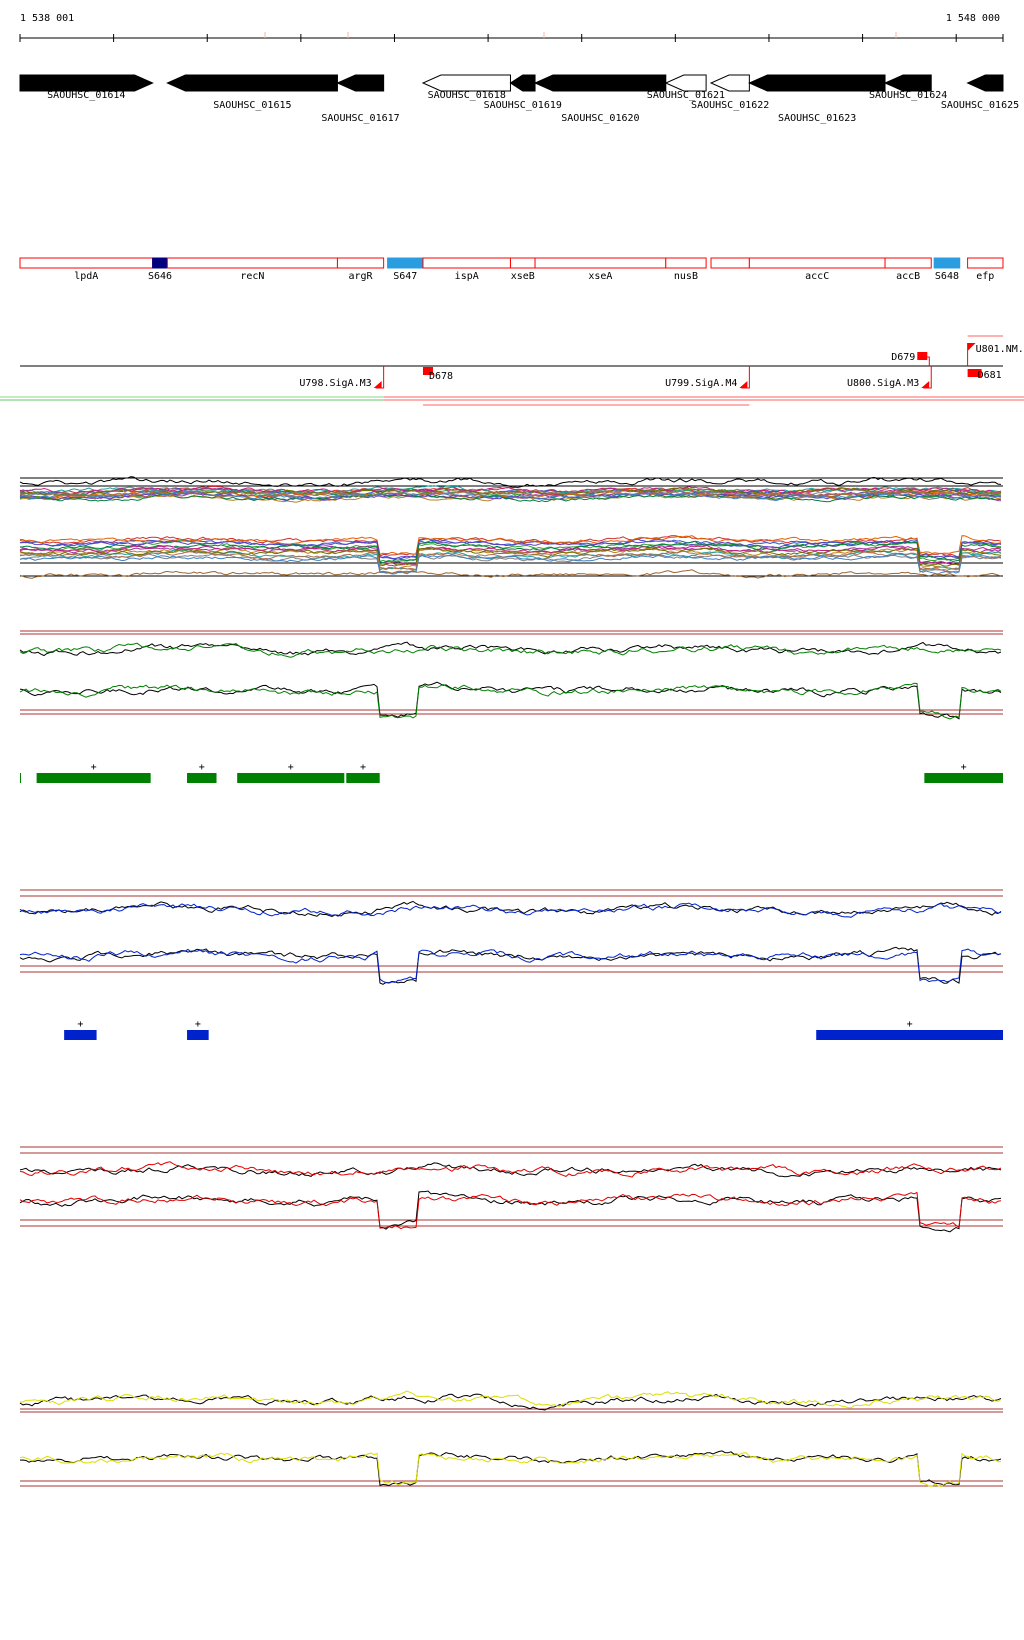  I want to click on gene-label: SAOUHSC_01614, so click(86, 95).